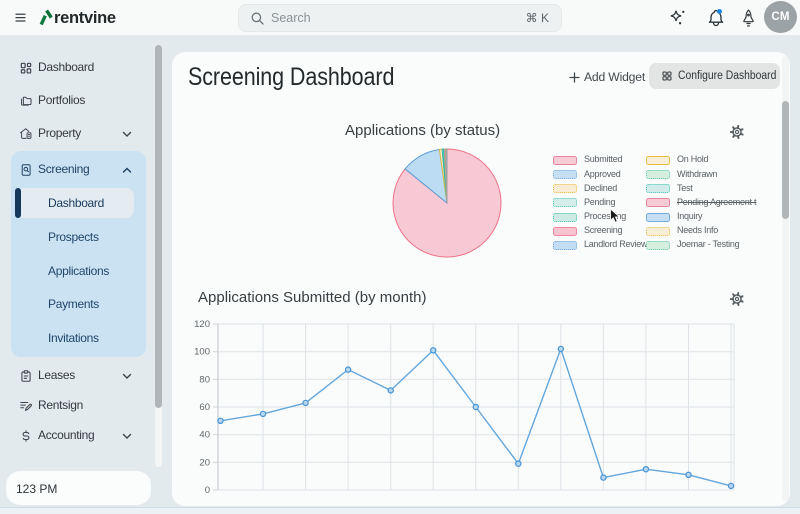 This screenshot has width=800, height=514. Describe the element at coordinates (204, 407) in the screenshot. I see `svg-text: 60` at that location.